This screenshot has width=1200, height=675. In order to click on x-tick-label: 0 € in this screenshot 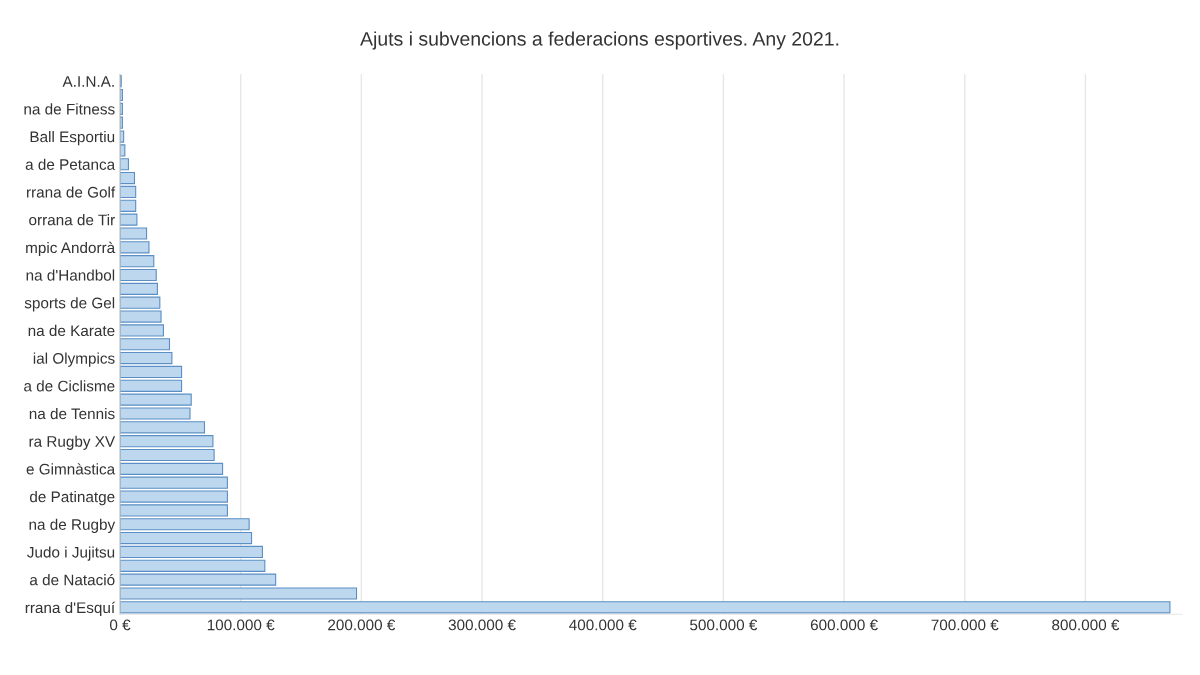, I will do `click(120, 625)`.